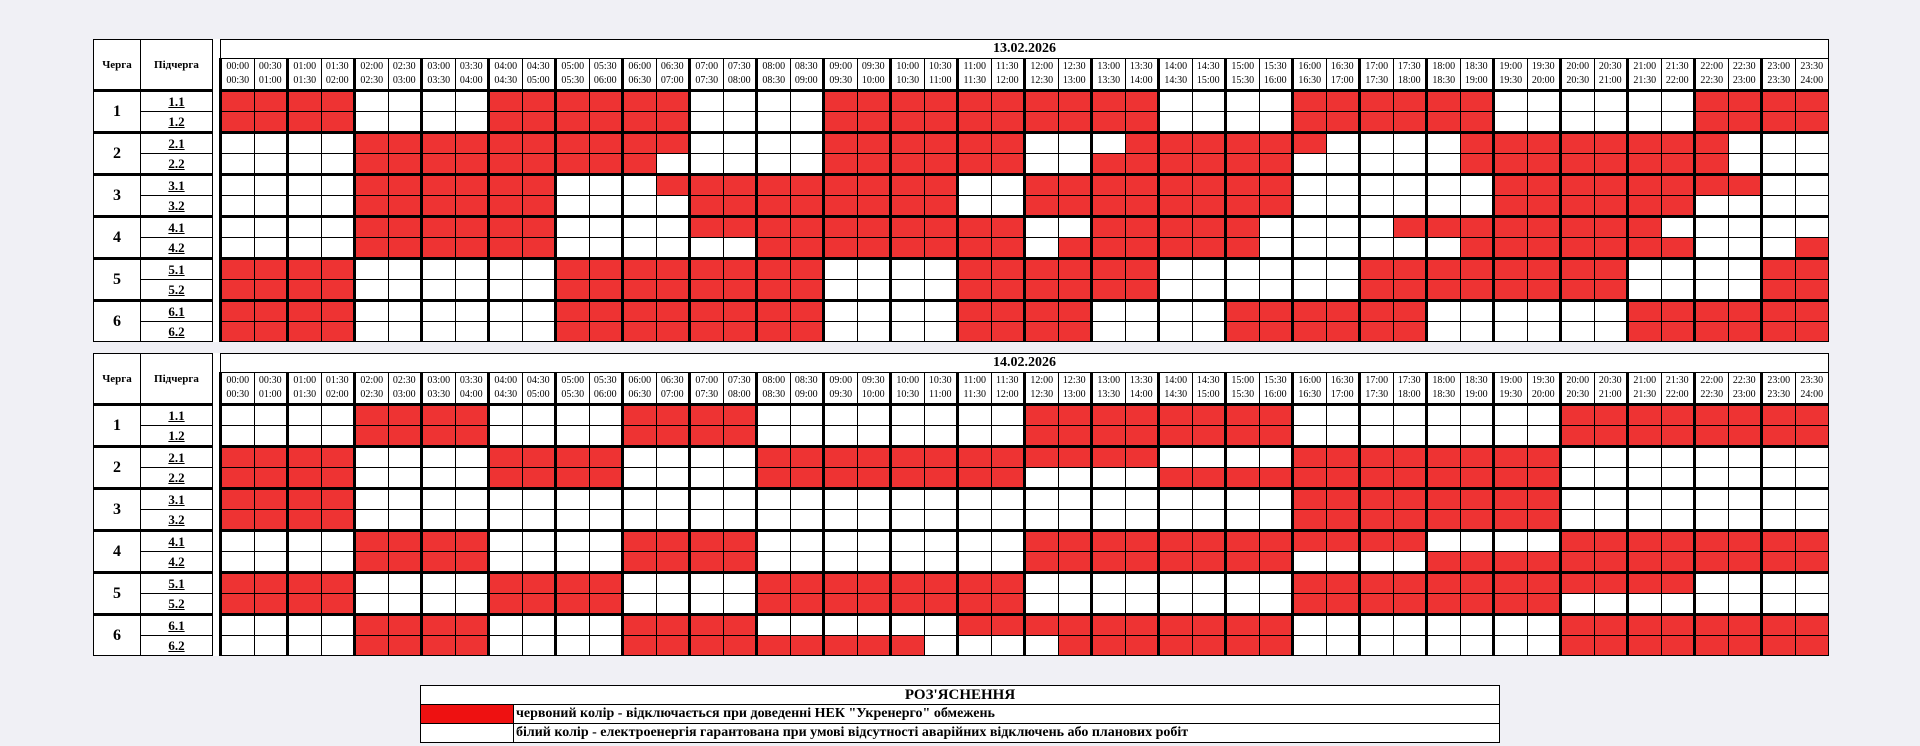 This screenshot has height=746, width=1920. Describe the element at coordinates (117, 379) in the screenshot. I see `header-queue: Черга` at that location.